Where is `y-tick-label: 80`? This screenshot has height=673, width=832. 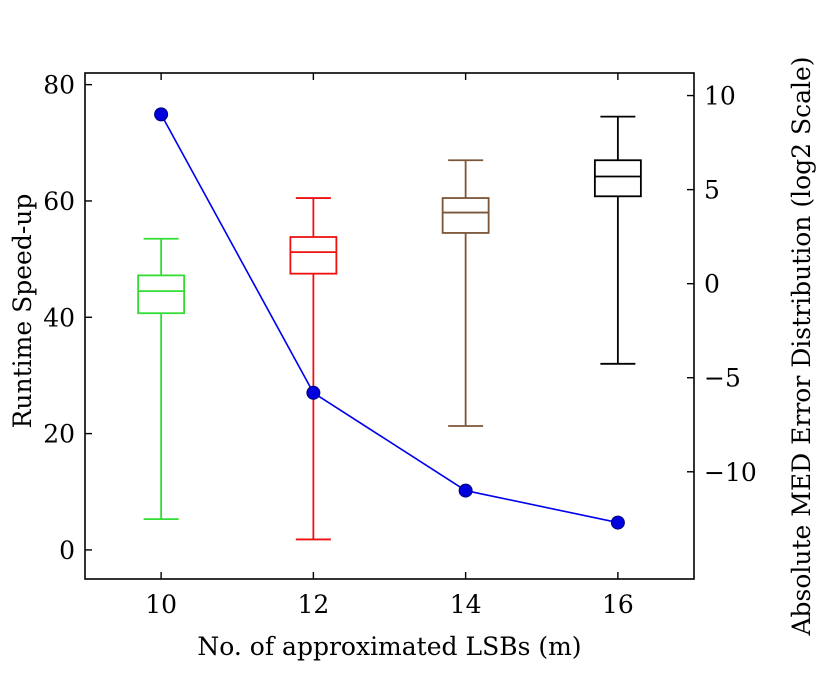
y-tick-label: 80 is located at coordinates (59, 85).